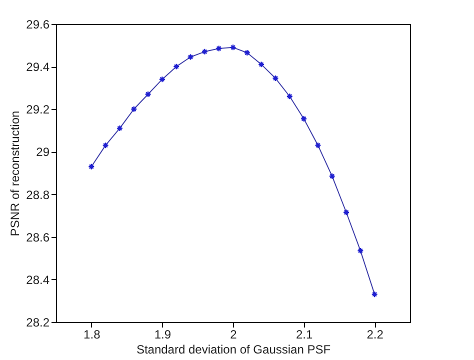 The height and width of the screenshot is (360, 474). Describe the element at coordinates (234, 335) in the screenshot. I see `x-tick-label: 2` at that location.